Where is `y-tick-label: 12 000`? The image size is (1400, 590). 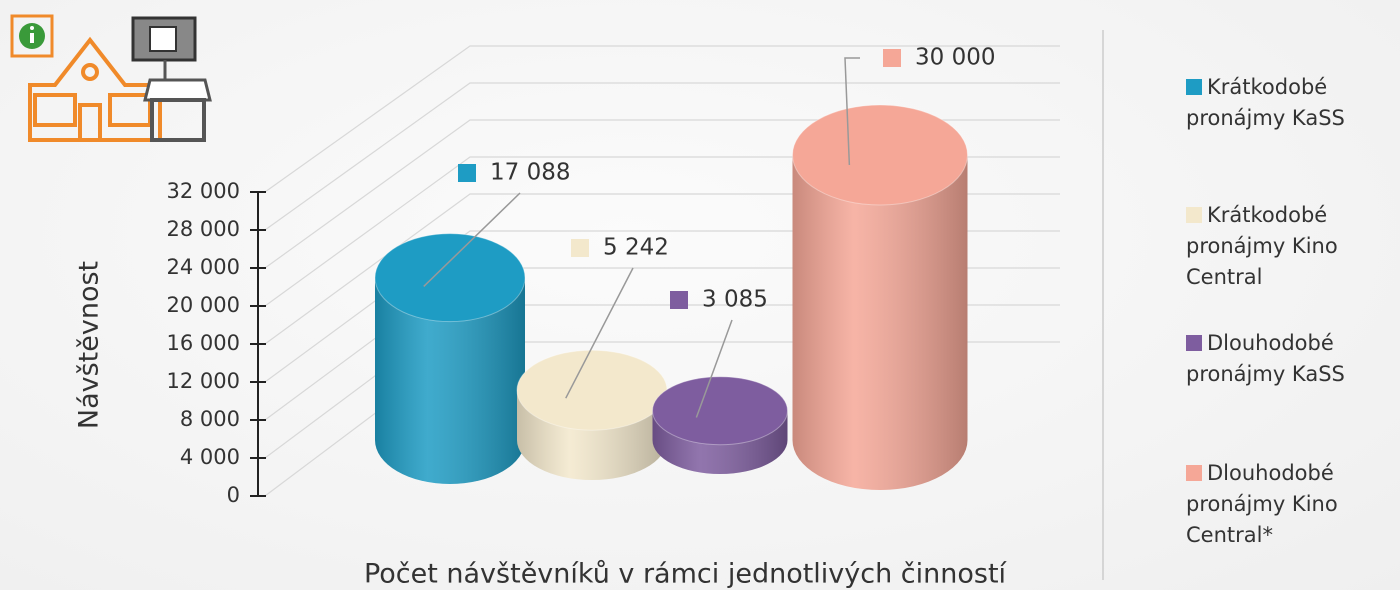
y-tick-label: 12 000 is located at coordinates (203, 381).